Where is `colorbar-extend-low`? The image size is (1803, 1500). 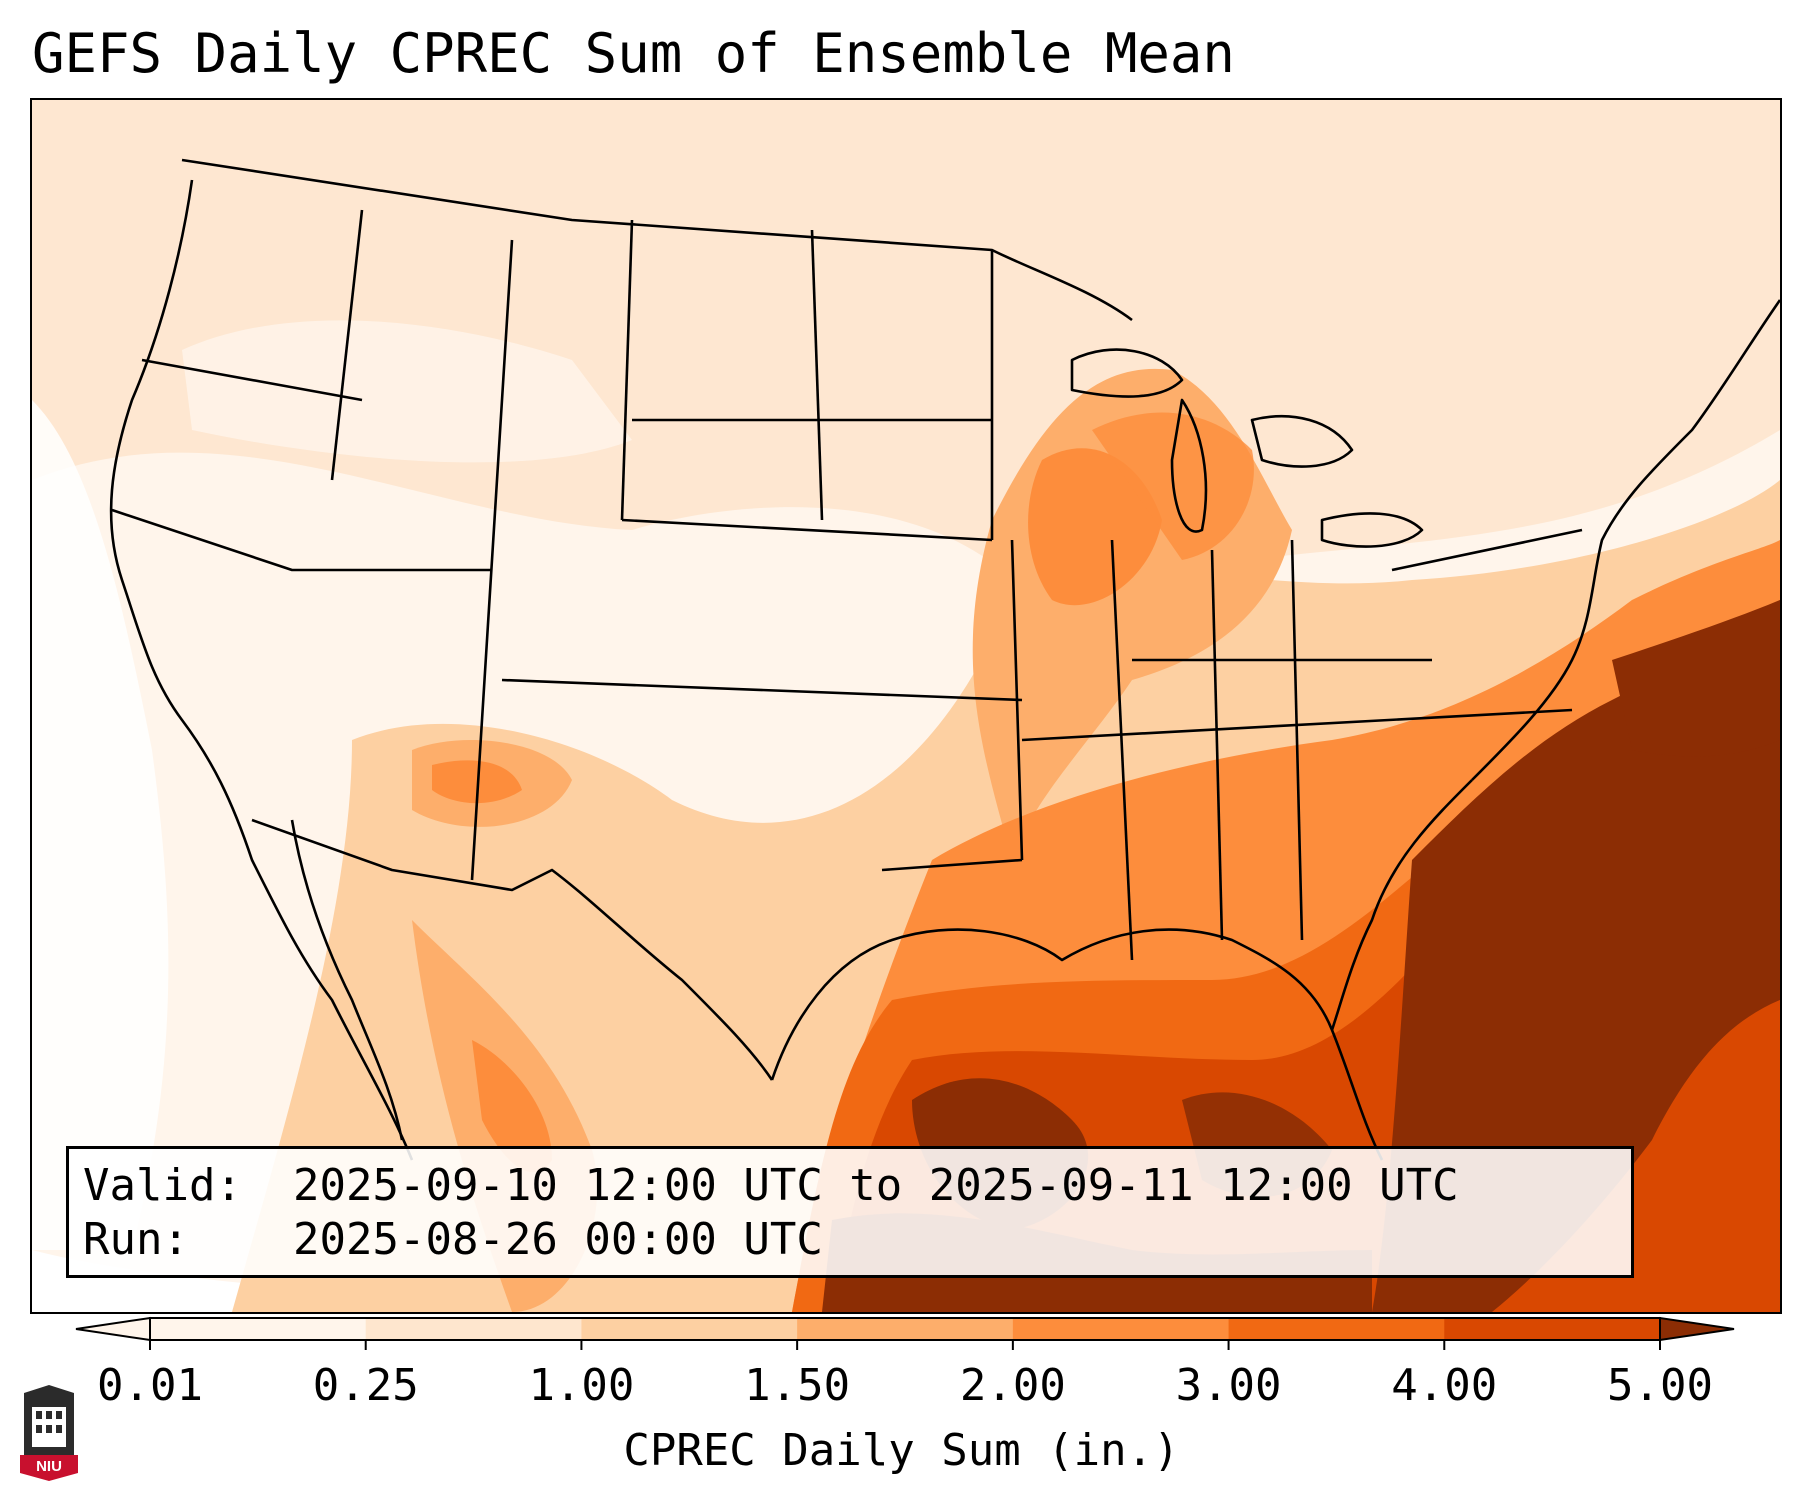
colorbar-extend-low is located at coordinates (113, 1329).